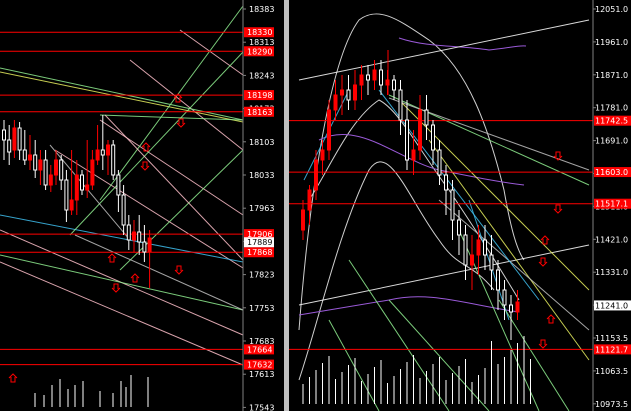 This screenshot has width=631, height=411. I want to click on axis-tick-label: 18103, so click(261, 142).